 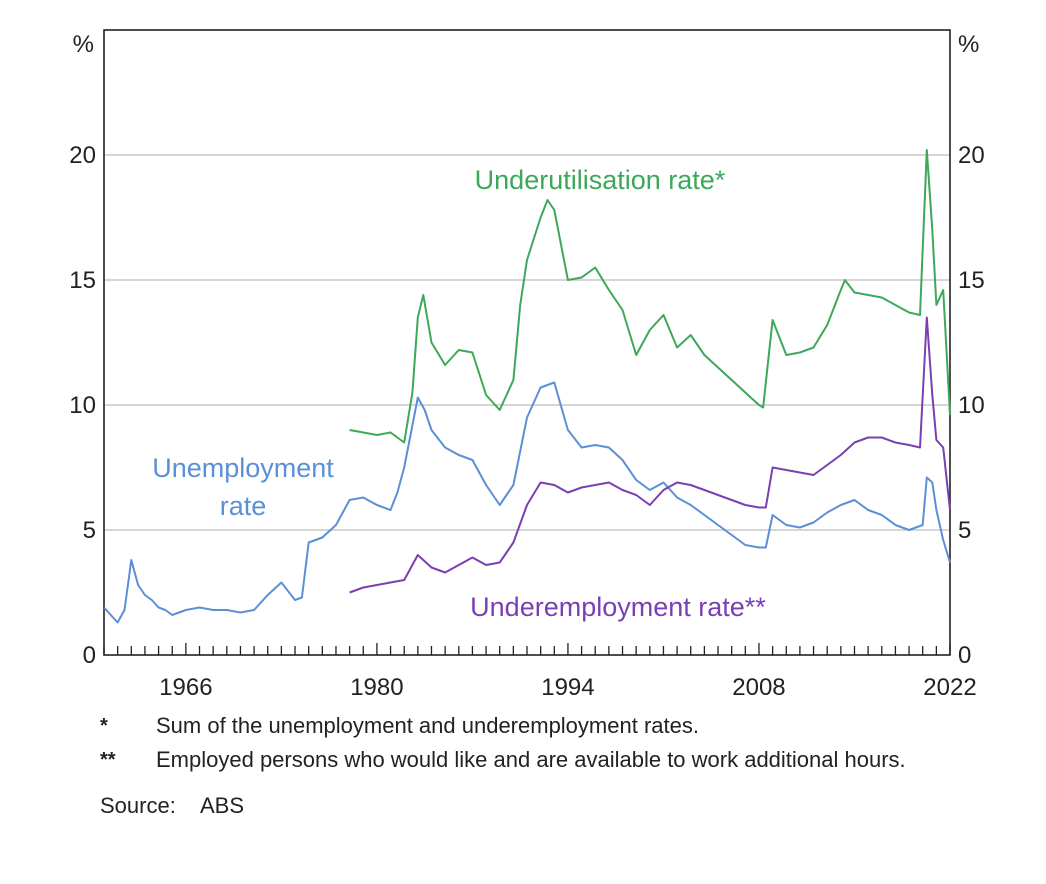 What do you see at coordinates (82, 155) in the screenshot?
I see `y-tick-label-left: 20` at bounding box center [82, 155].